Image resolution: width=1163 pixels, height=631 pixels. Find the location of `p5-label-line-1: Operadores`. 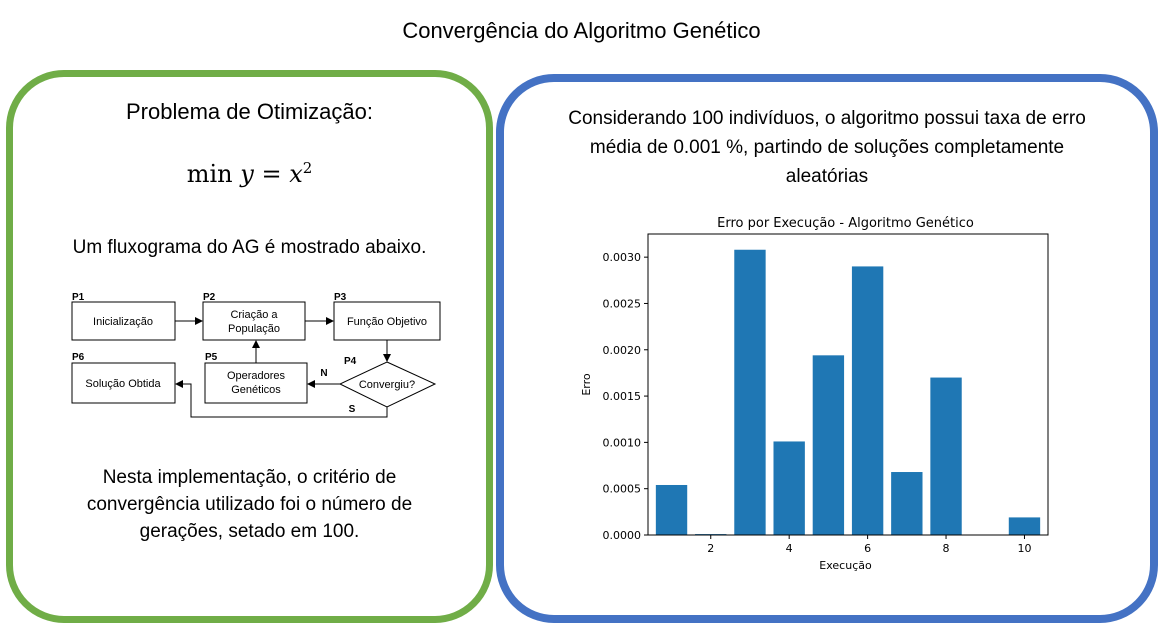

p5-label-line-1: Operadores is located at coordinates (256, 376).